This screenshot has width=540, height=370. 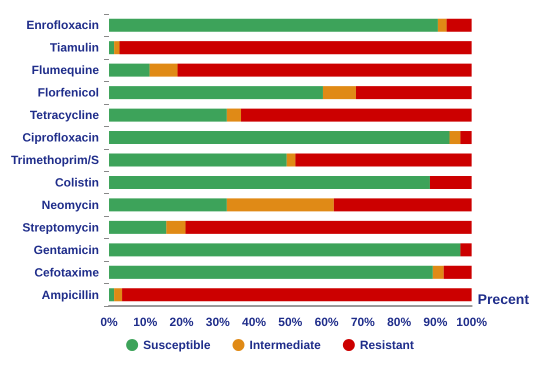 I want to click on y-tick-label: Florfenicol, so click(x=69, y=93).